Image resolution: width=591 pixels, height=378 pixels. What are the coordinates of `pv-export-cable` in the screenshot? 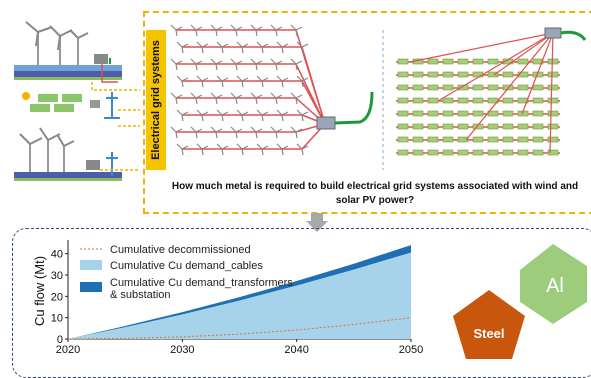 It's located at (573, 35).